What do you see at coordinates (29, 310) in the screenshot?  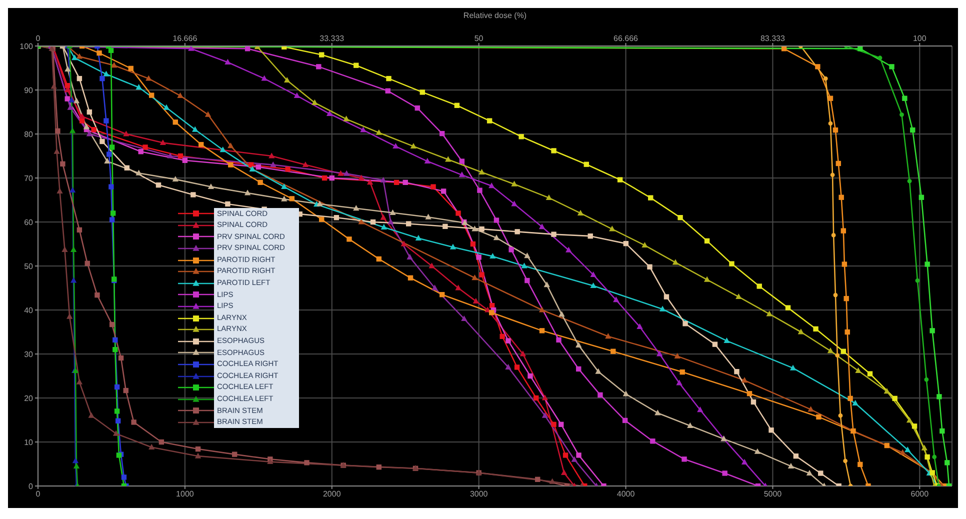 I see `y-tick-label: 40` at bounding box center [29, 310].